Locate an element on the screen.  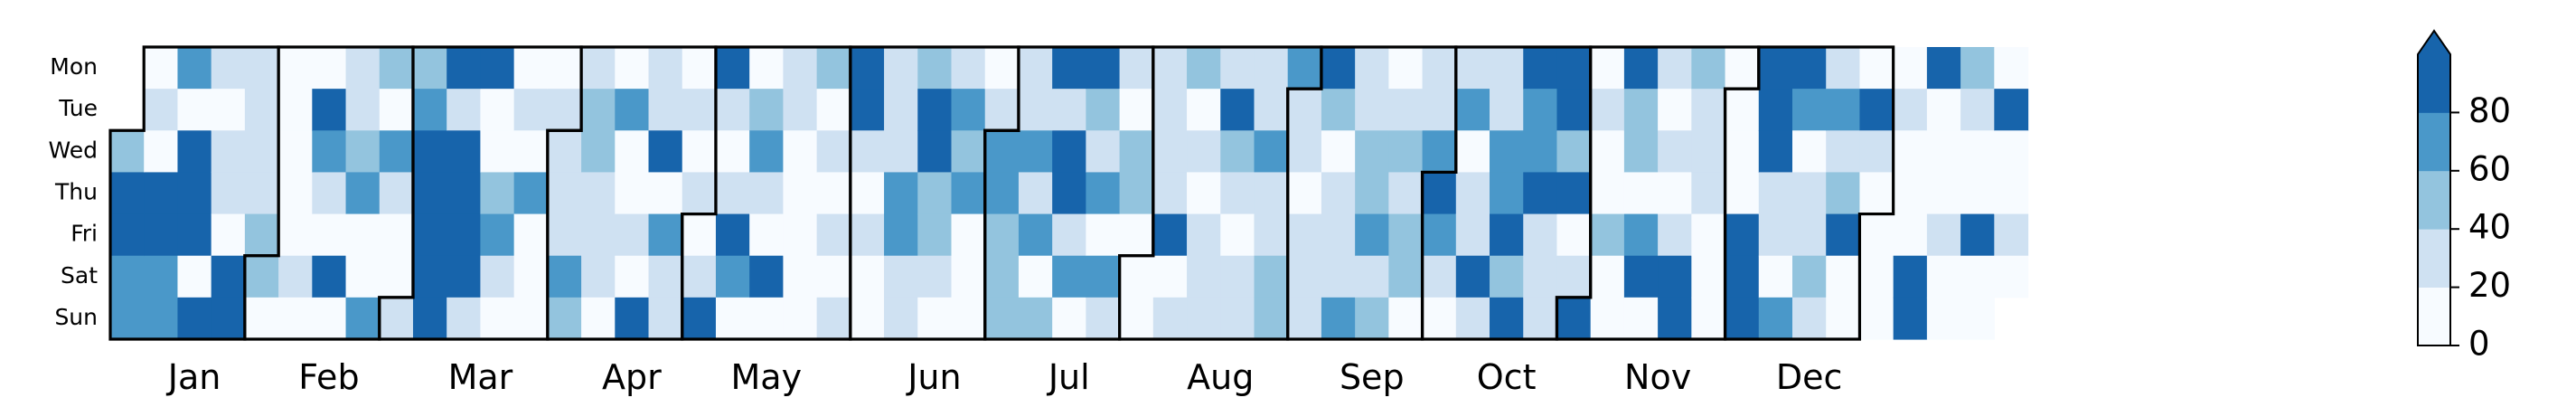
month-border is located at coordinates (1809, 193).